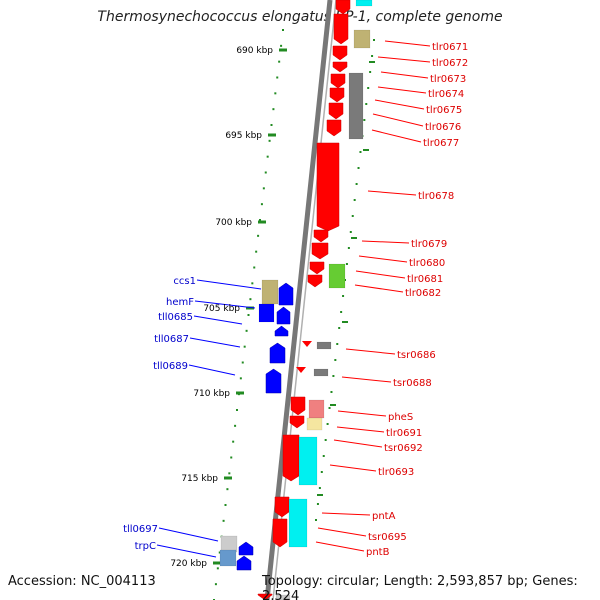 The image size is (600, 600). Describe the element at coordinates (450, 63) in the screenshot. I see `gene-label-tlr0672: tlr0672` at that location.